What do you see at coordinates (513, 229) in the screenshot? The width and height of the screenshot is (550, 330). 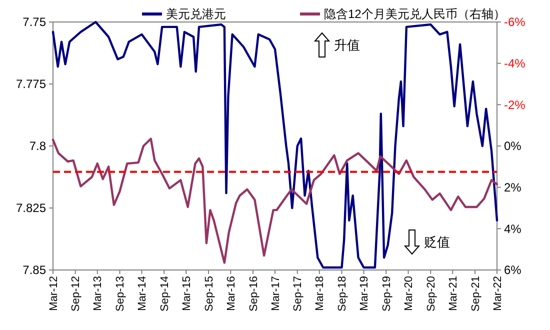 I see `y2-tick-label: 4%` at bounding box center [513, 229].